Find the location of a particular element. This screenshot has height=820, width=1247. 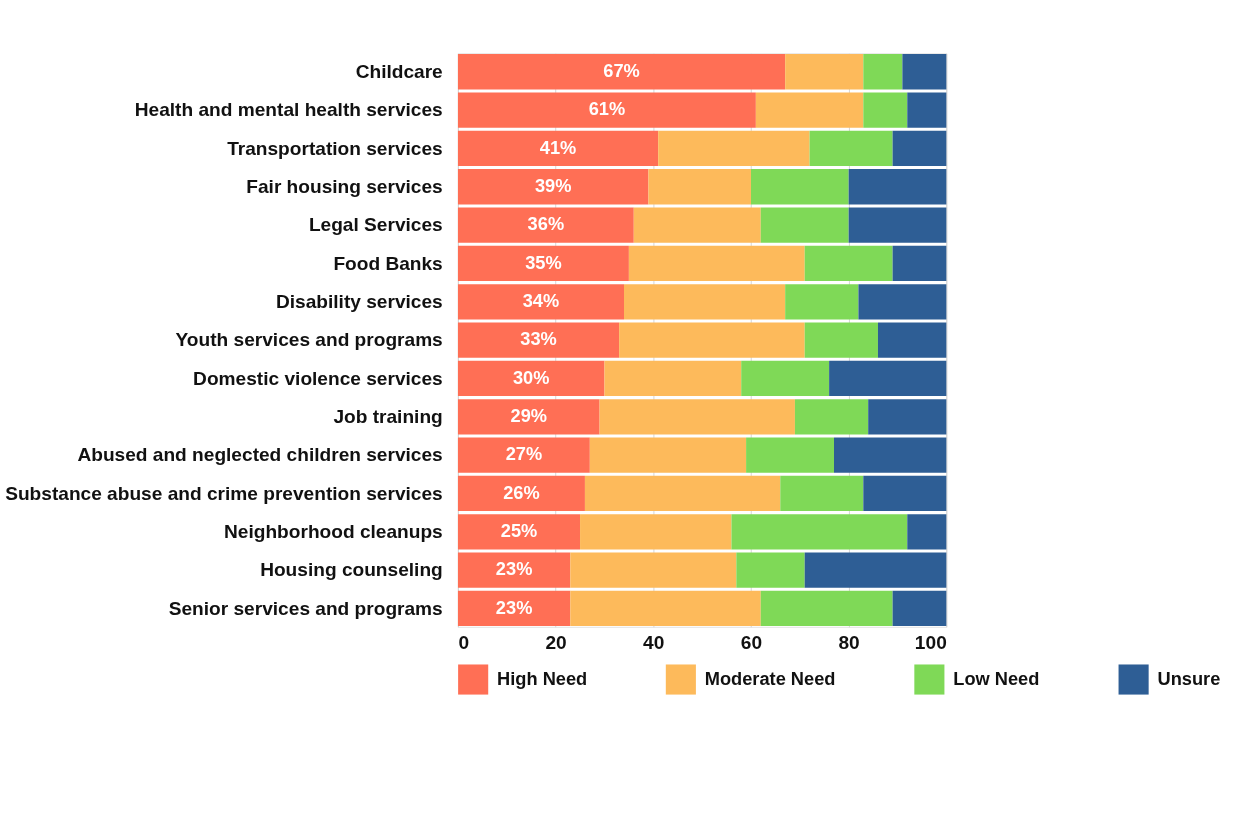

data-label: 35% is located at coordinates (543, 262).